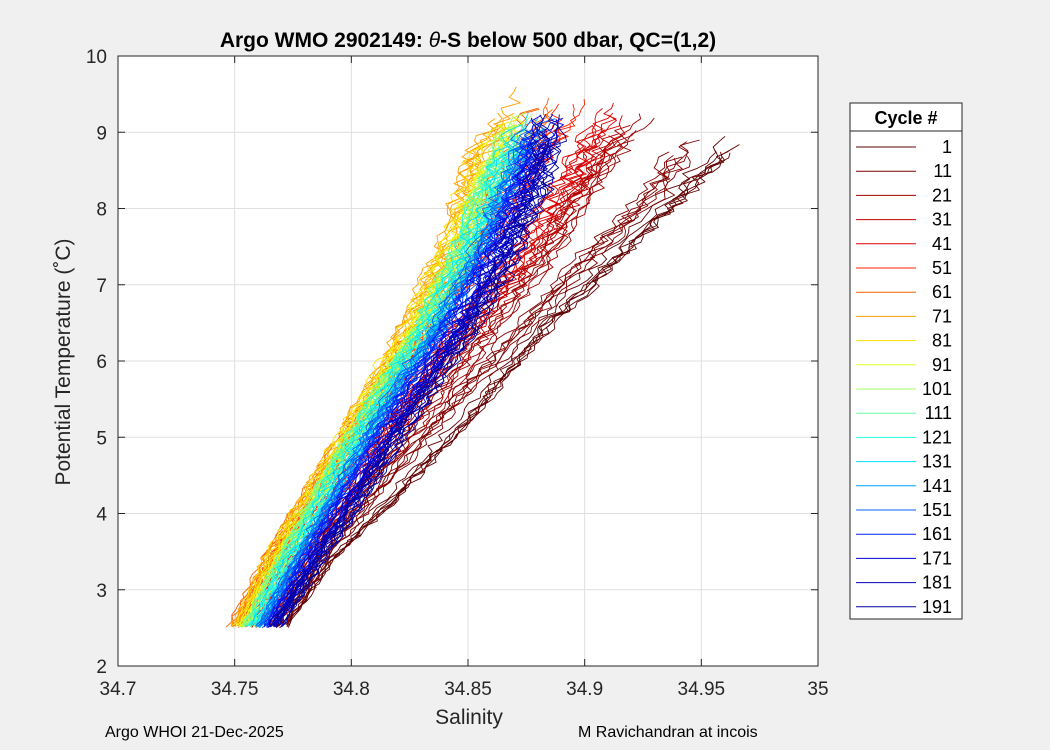 The image size is (1050, 750). What do you see at coordinates (937, 558) in the screenshot?
I see `legend-label: 171` at bounding box center [937, 558].